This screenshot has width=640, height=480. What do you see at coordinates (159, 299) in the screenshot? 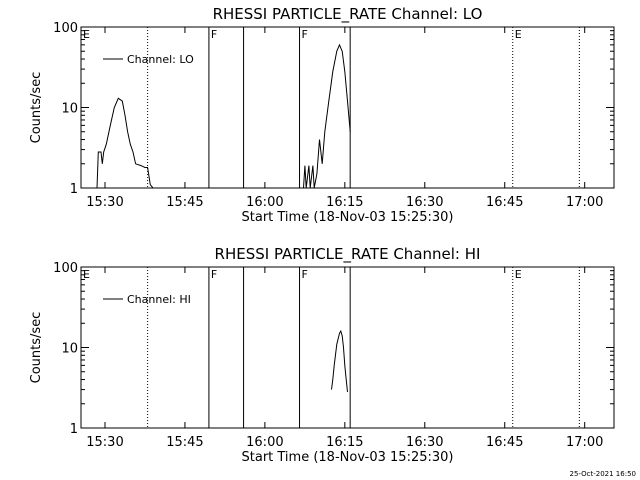
I see `legend-label: Channel: HI` at bounding box center [159, 299].